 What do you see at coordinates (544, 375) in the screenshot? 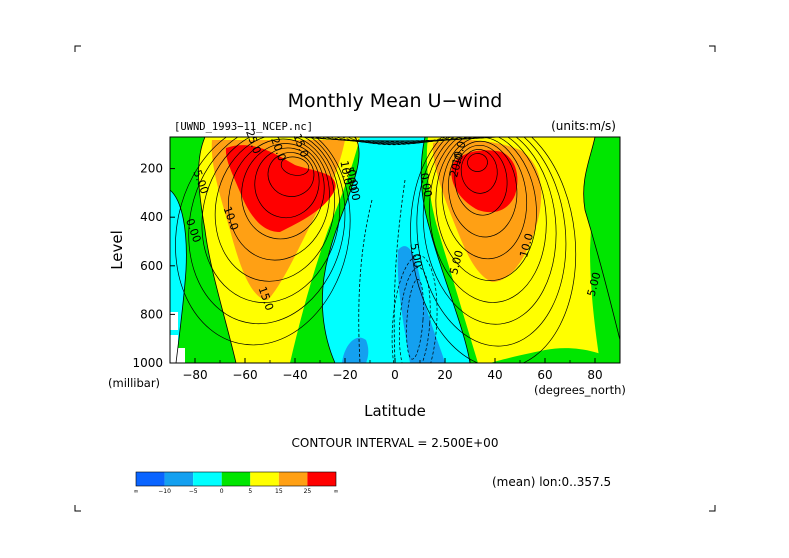
I see `x-tick-label: 60` at bounding box center [544, 375].